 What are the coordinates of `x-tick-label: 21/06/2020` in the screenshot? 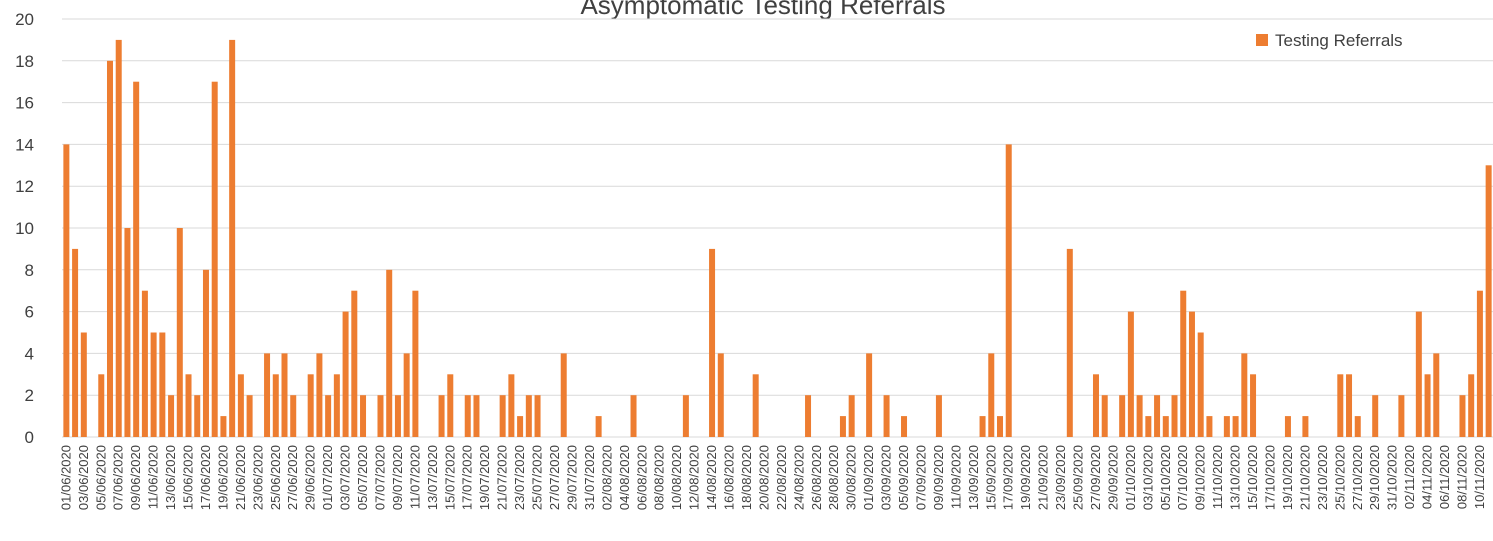 It's located at (240, 477).